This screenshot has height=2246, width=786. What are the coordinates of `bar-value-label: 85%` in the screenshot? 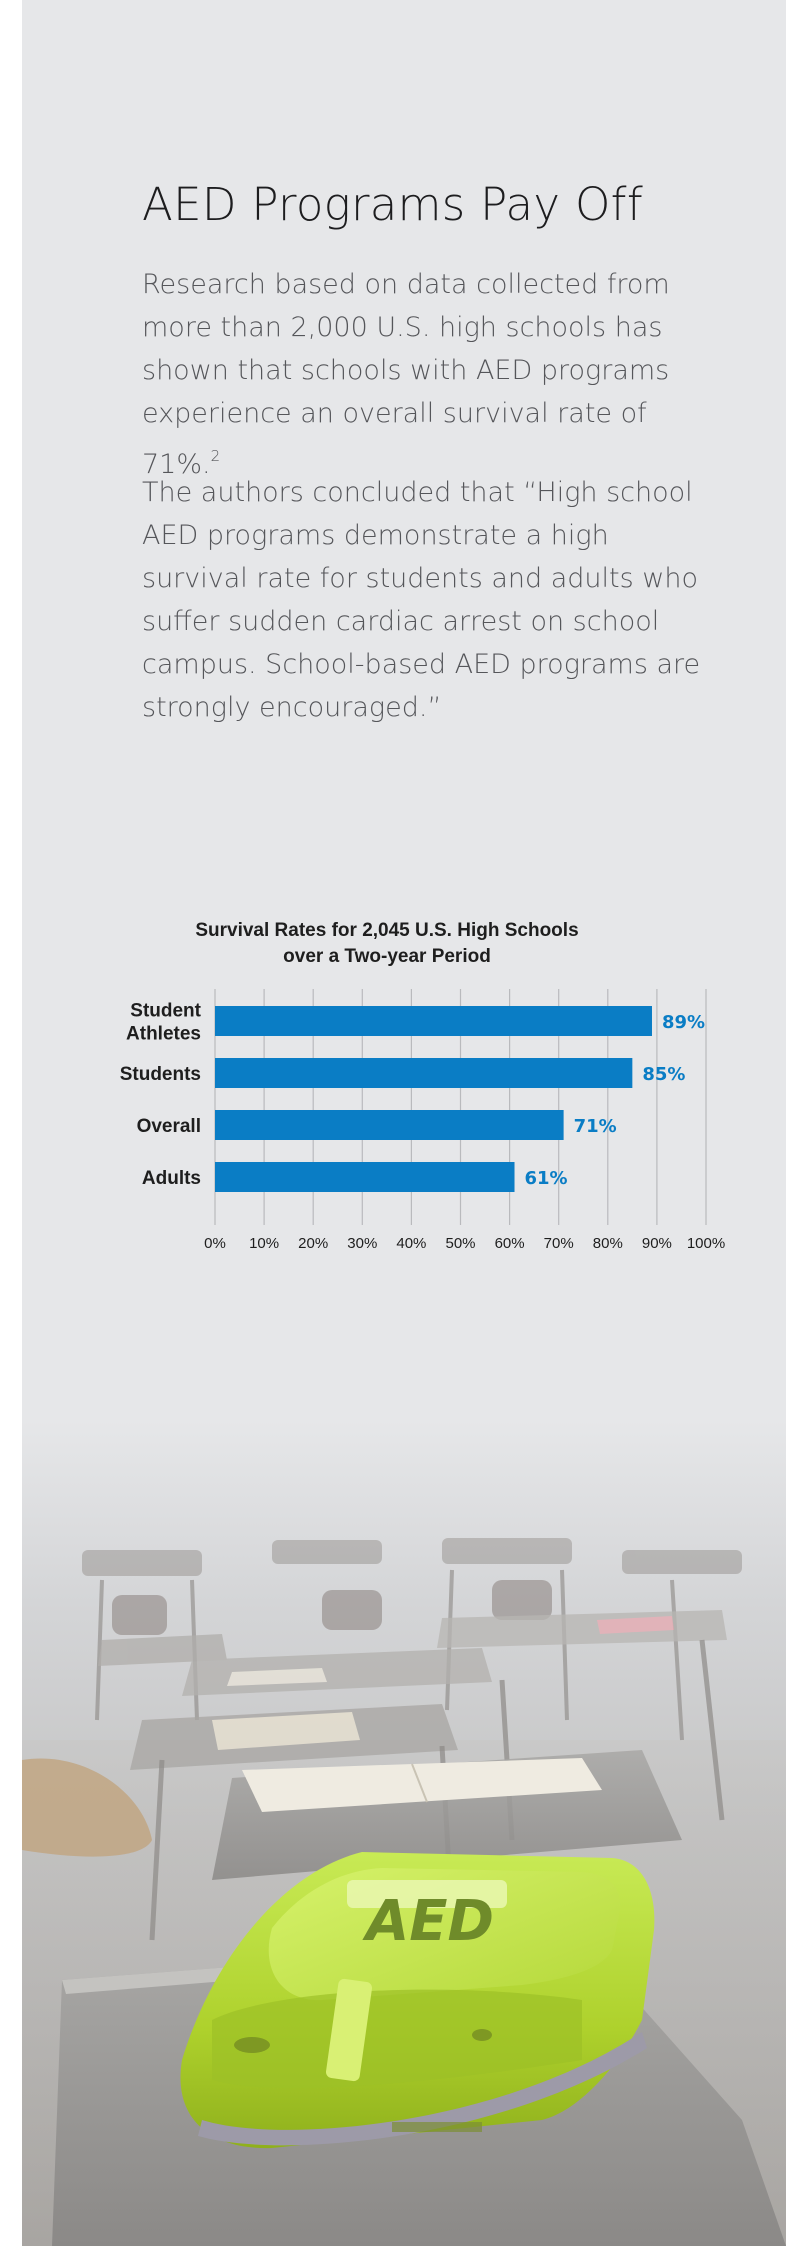 It's located at (663, 1074).